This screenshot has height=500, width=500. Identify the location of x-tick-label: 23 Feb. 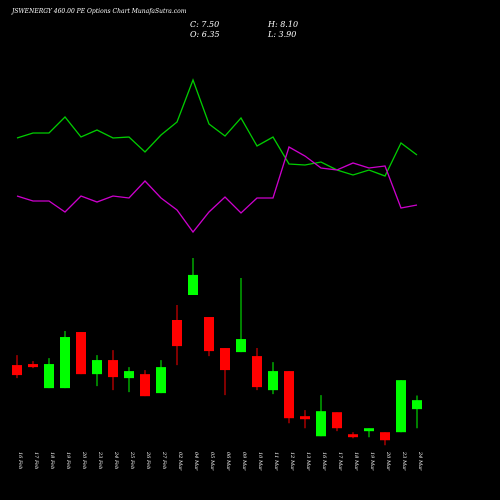
(100, 460).